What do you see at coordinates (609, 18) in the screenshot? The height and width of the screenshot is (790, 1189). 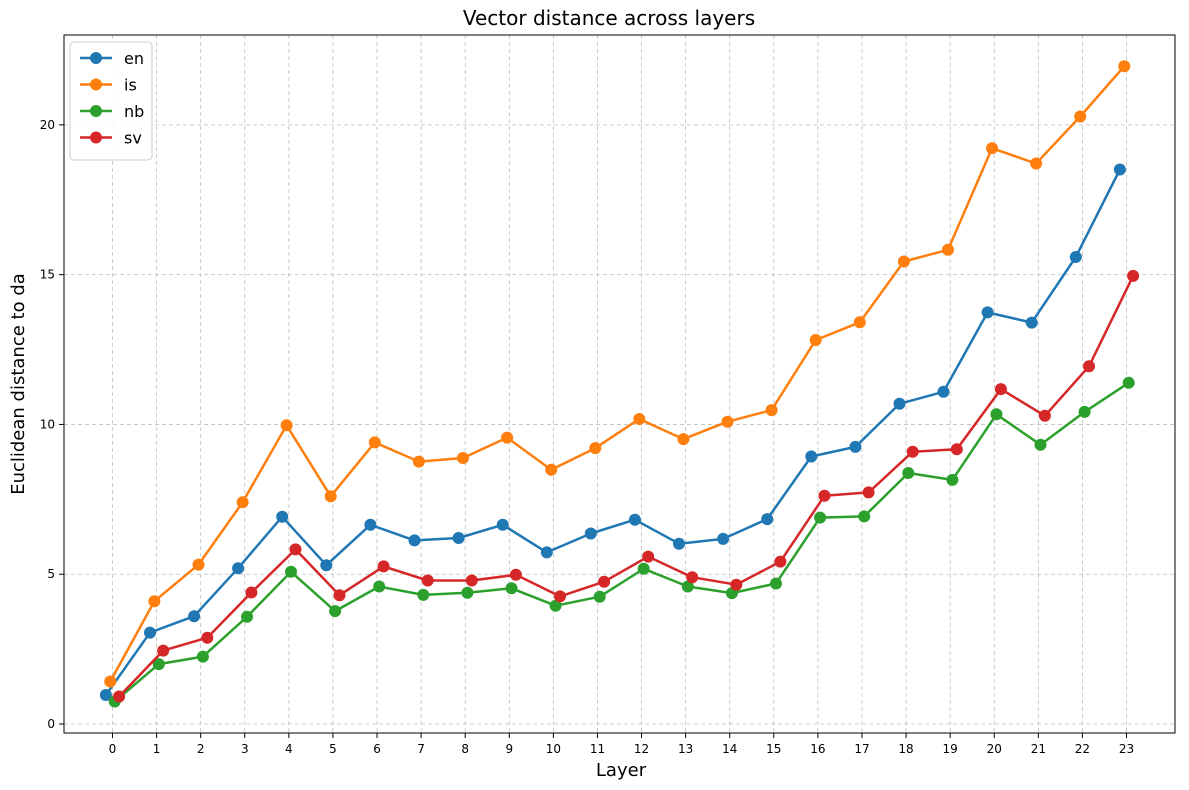 I see `chart-title: Vector distance across layers` at bounding box center [609, 18].